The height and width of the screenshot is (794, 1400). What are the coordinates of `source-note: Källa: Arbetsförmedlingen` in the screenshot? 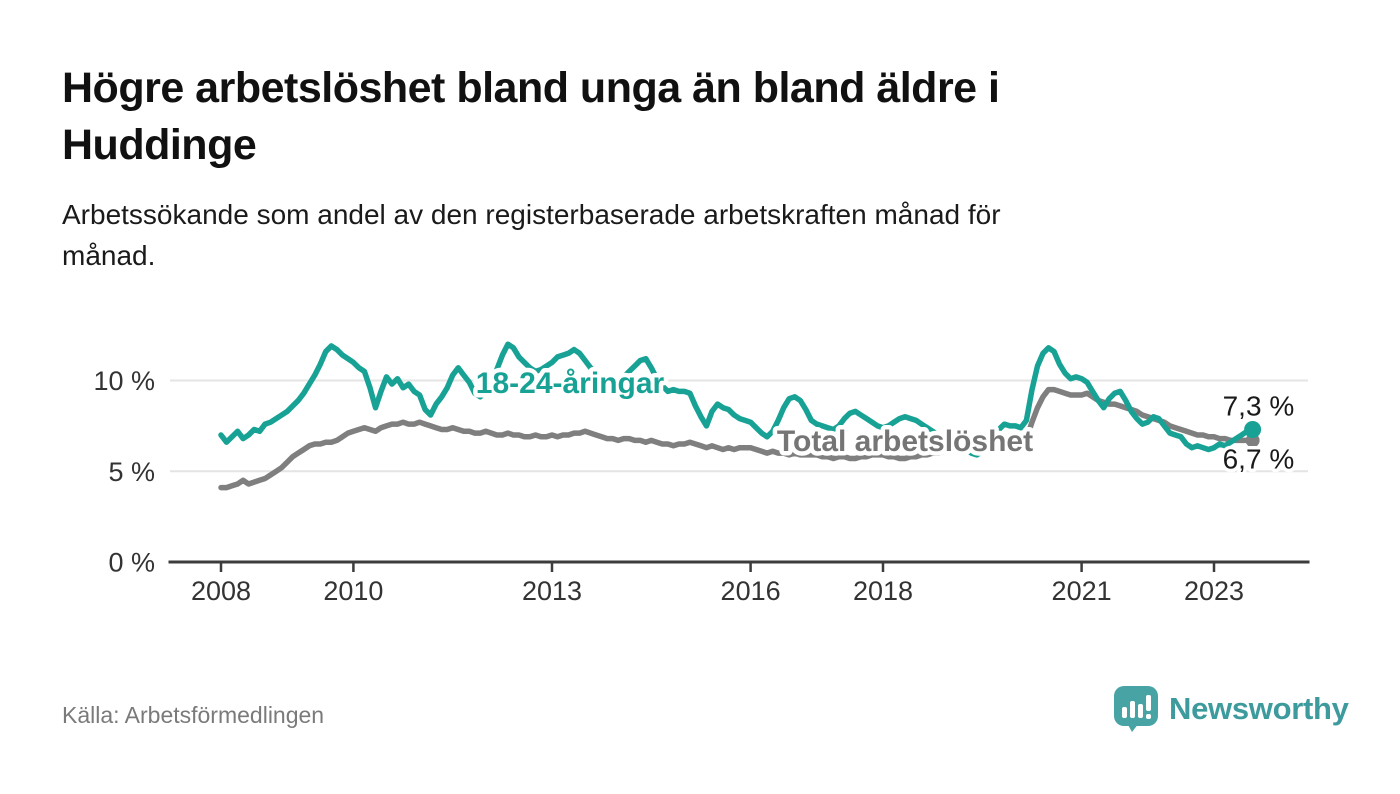 It's located at (193, 715).